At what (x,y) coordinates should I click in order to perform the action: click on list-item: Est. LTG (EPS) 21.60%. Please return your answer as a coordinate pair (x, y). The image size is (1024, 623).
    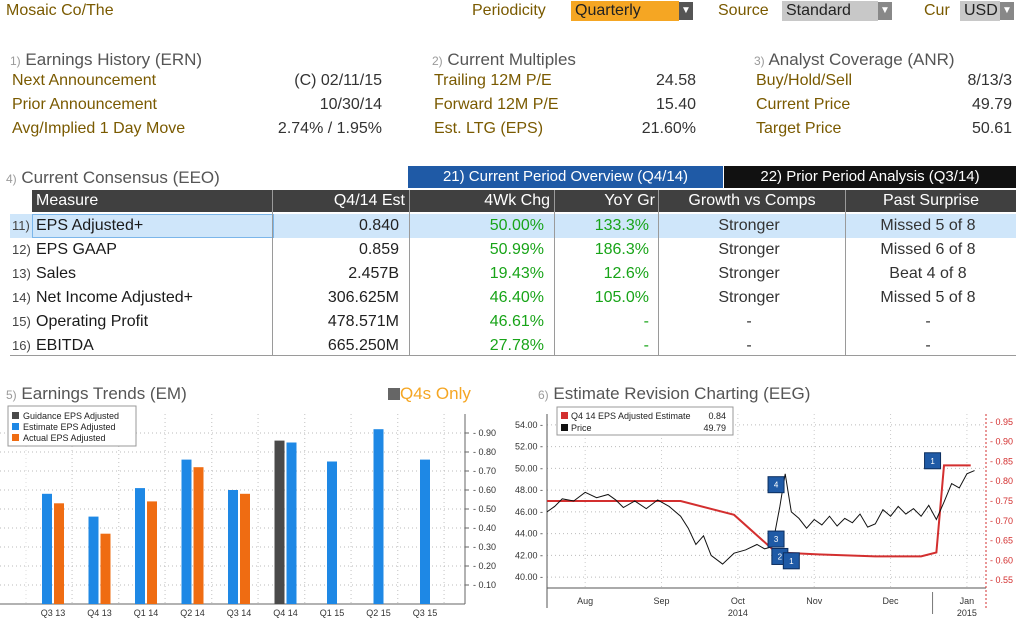
    Looking at the image, I should click on (564, 132).